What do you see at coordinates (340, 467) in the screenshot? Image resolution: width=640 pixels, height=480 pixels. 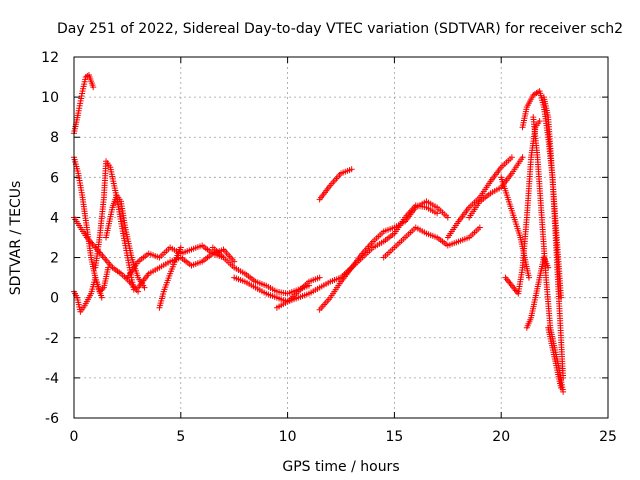 I see `x-axis-label: GPS time / hours` at bounding box center [340, 467].